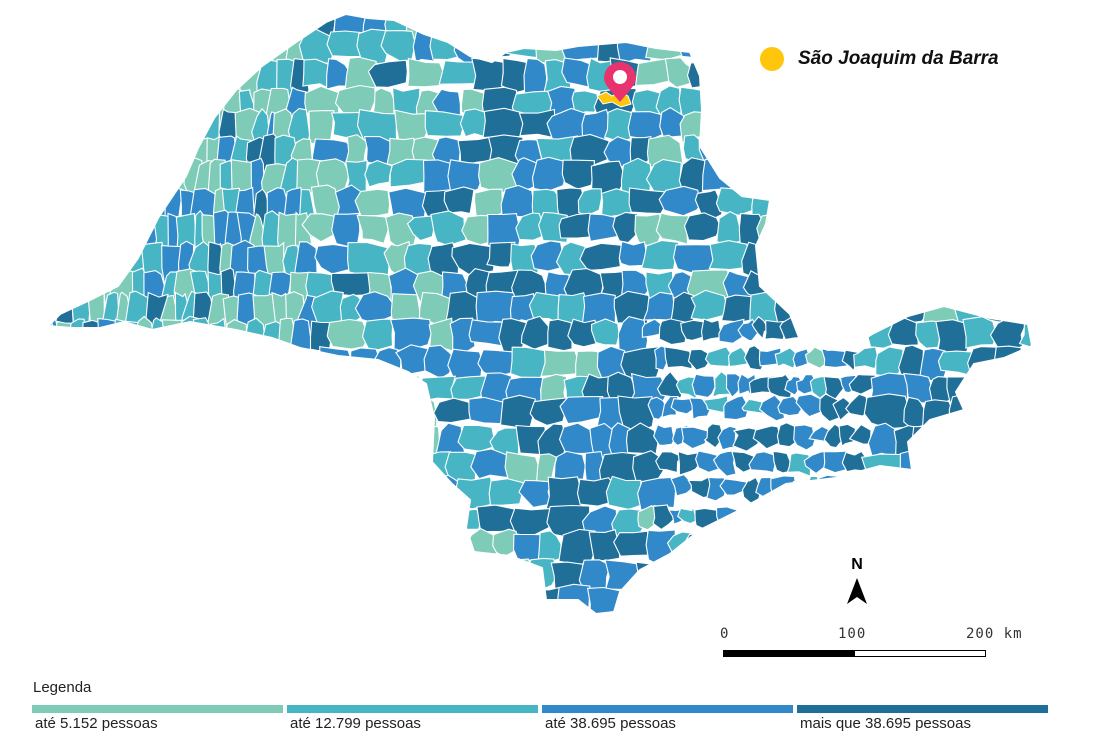 This screenshot has width=1093, height=749. Describe the element at coordinates (885, 723) in the screenshot. I see `legend-label-4: mais que 38.695 pessoas` at that location.